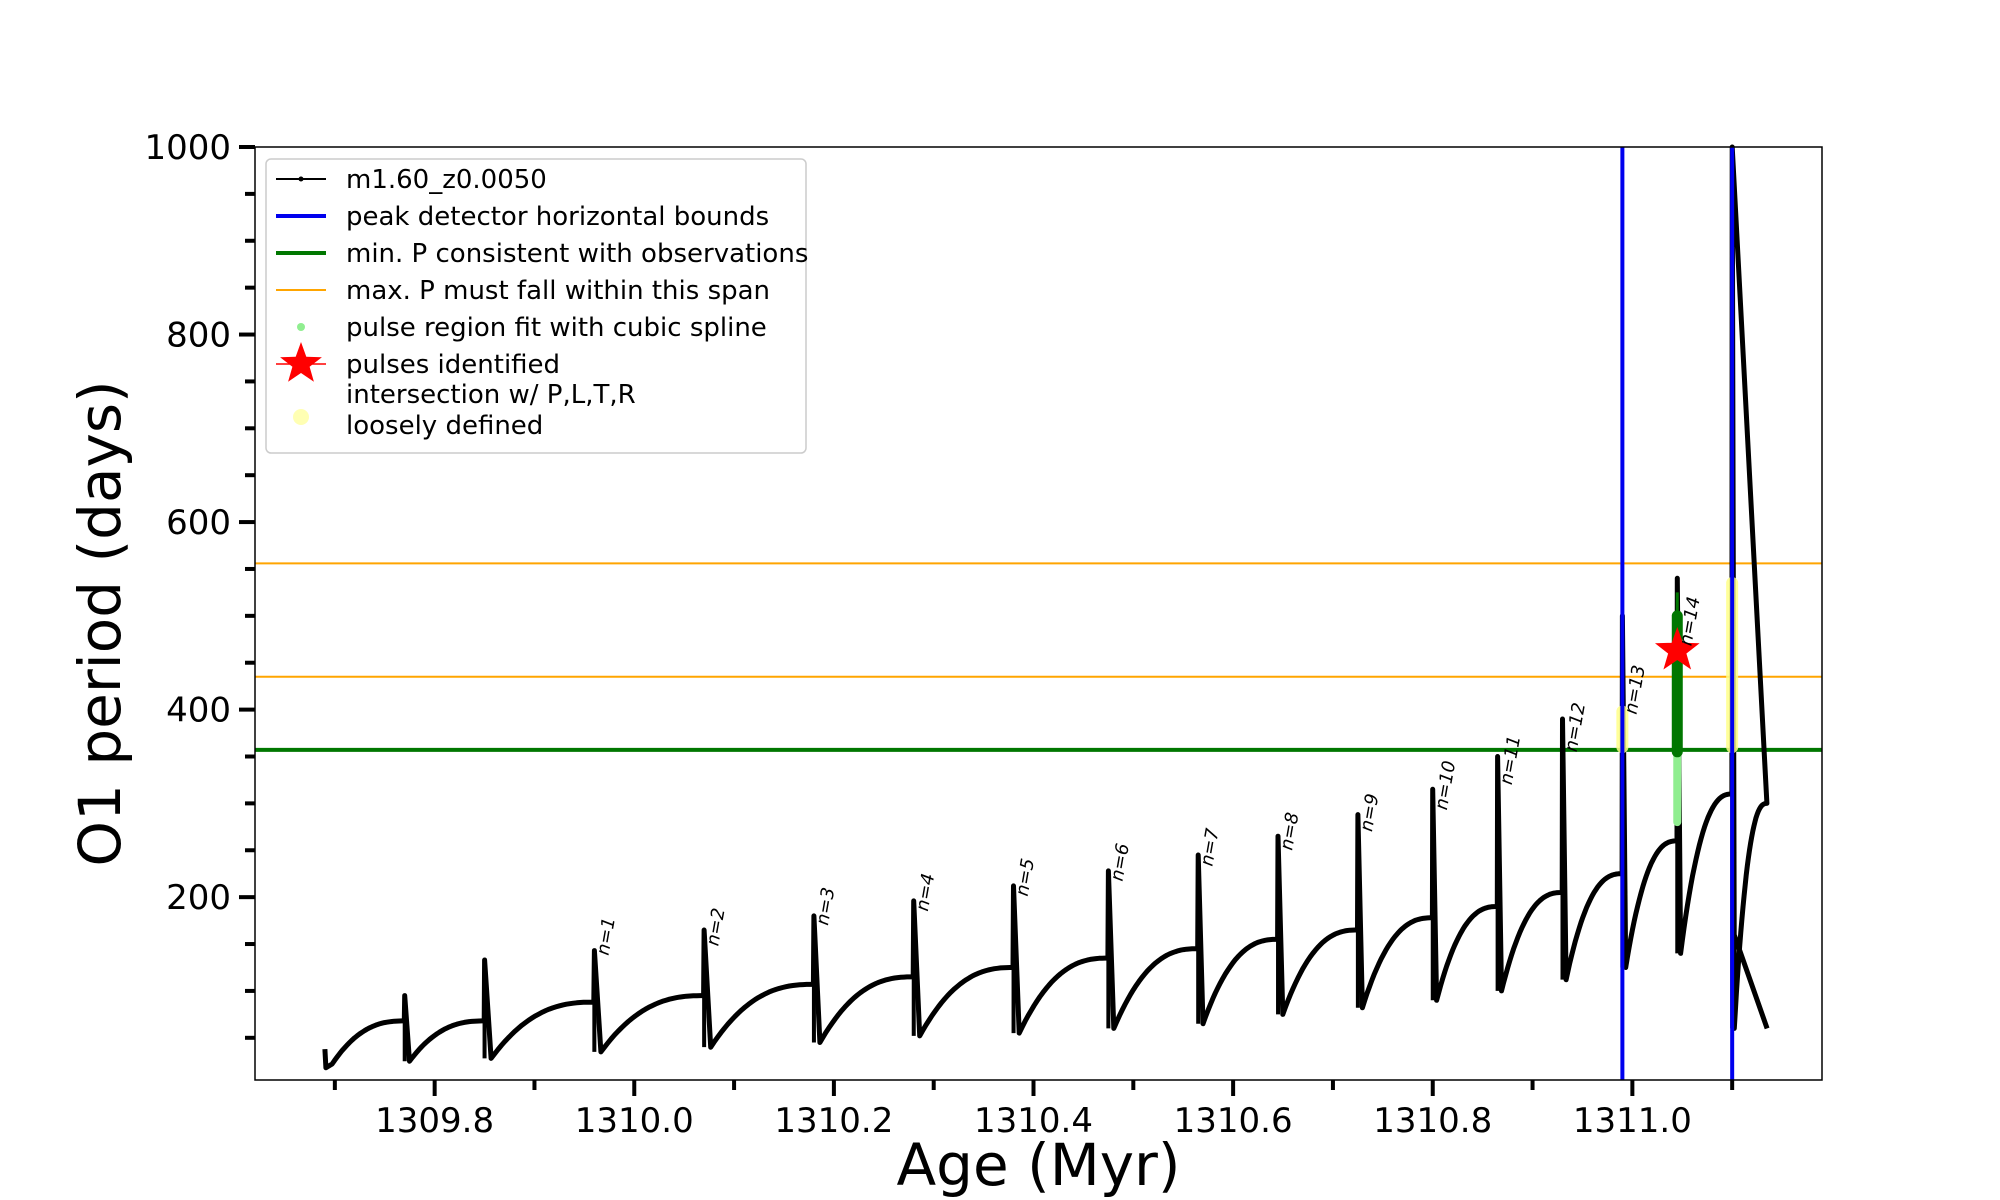 The height and width of the screenshot is (1200, 2000). What do you see at coordinates (187, 148) in the screenshot?
I see `y-tick-label: 1000` at bounding box center [187, 148].